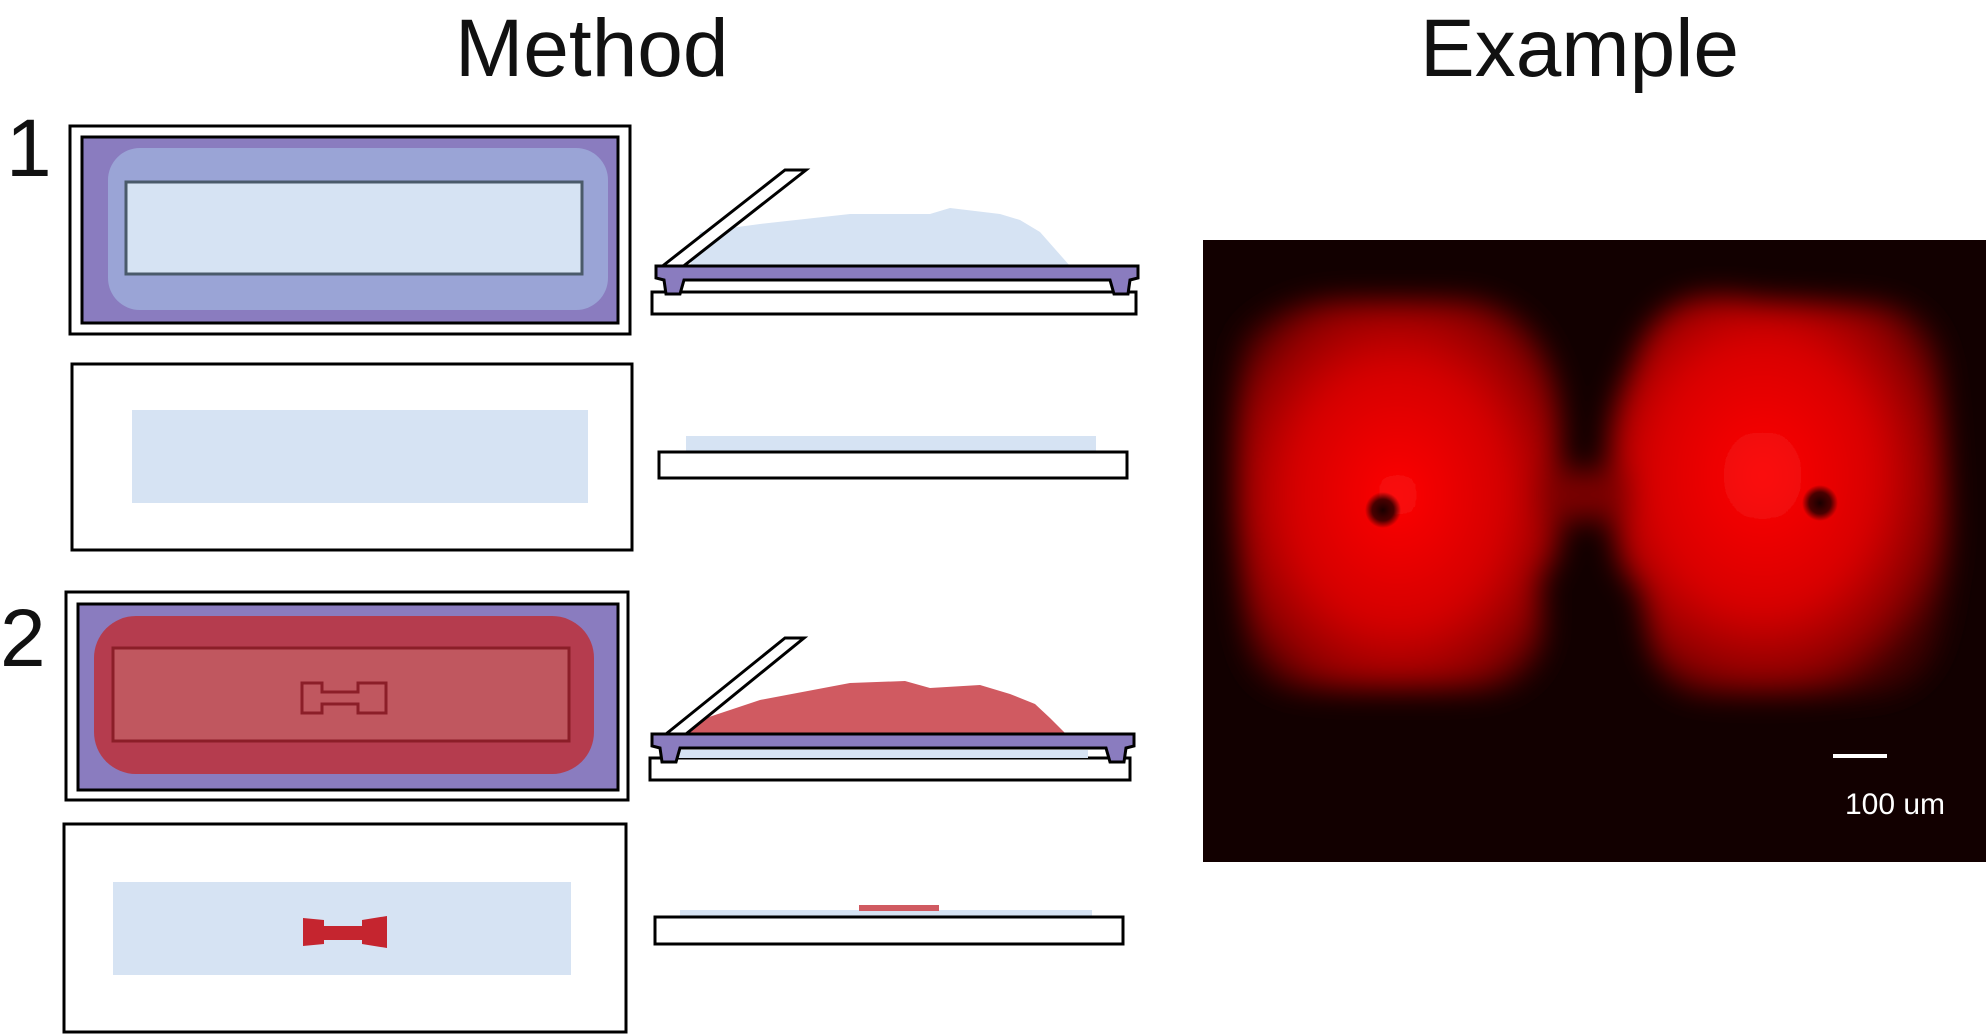 Image resolution: width=1986 pixels, height=1035 pixels. I want to click on step-2-label: 2, so click(23, 638).